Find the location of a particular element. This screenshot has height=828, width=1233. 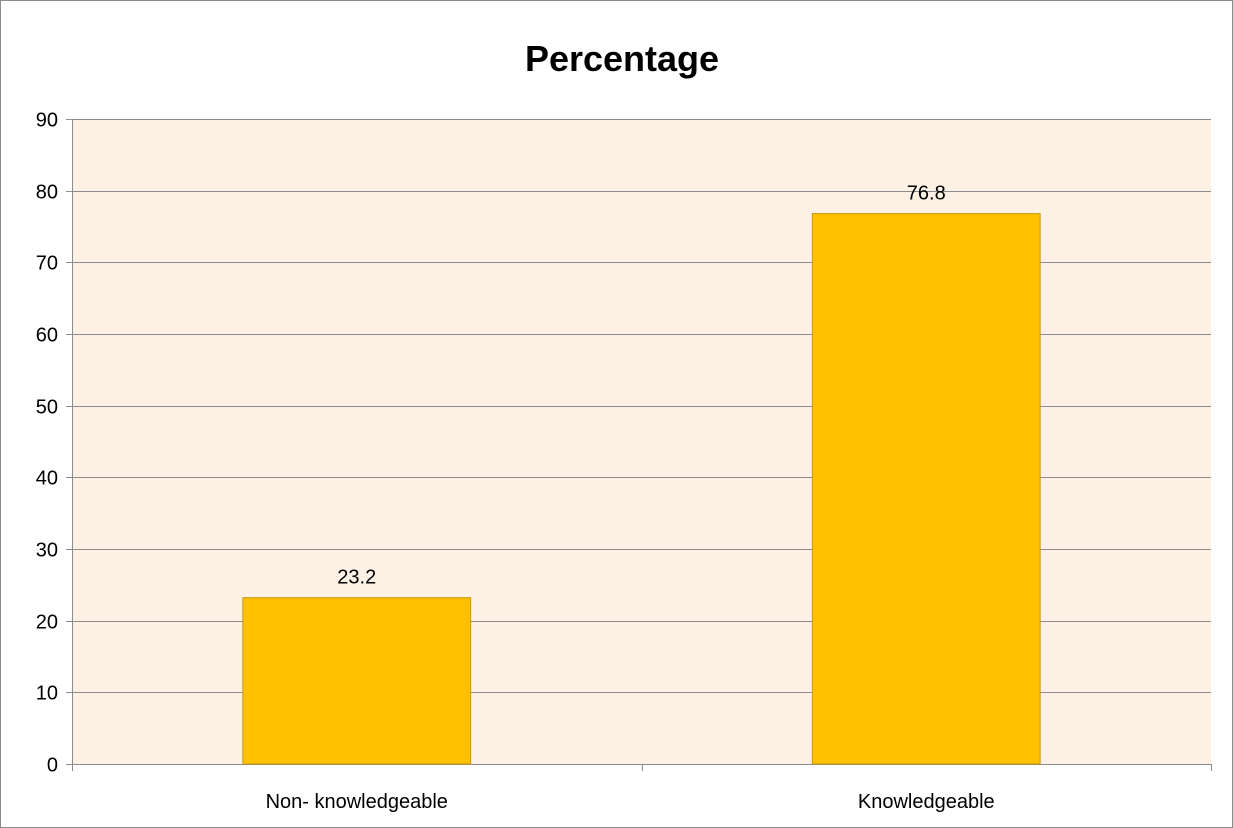

y-tick-label-0: 0 is located at coordinates (52, 766).